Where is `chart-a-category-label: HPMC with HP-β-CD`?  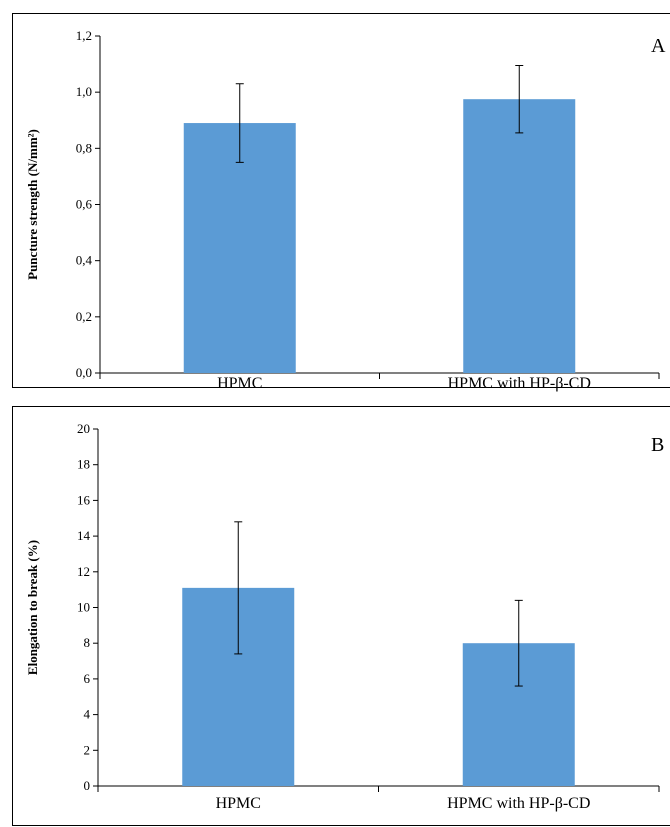
chart-a-category-label: HPMC with HP-β-CD is located at coordinates (519, 383).